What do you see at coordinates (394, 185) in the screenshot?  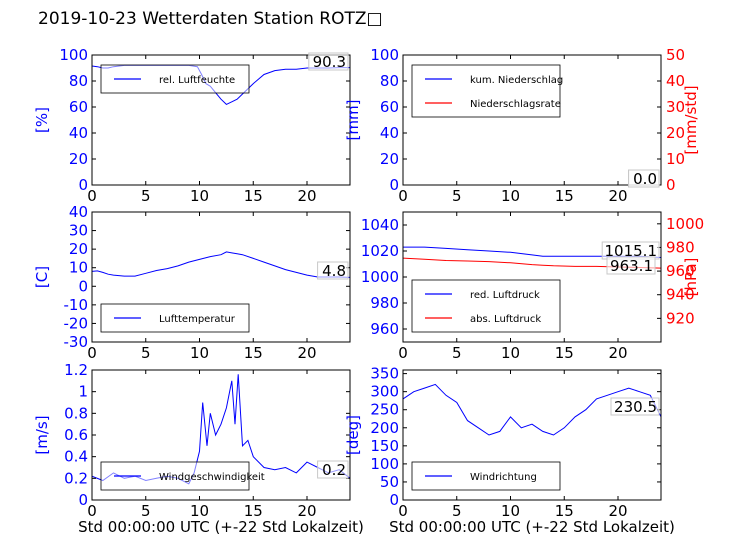 I see `y-tick-label-precip: 0` at bounding box center [394, 185].